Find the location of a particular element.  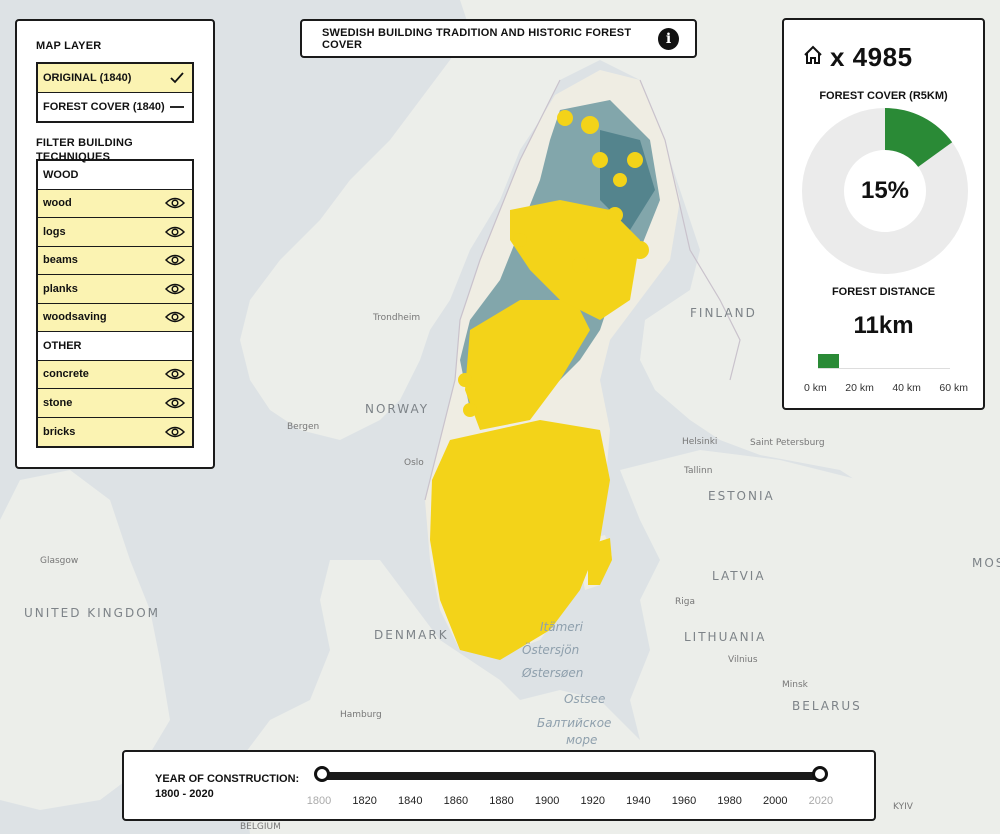

forest-cover-donut: 15% is located at coordinates (885, 191).